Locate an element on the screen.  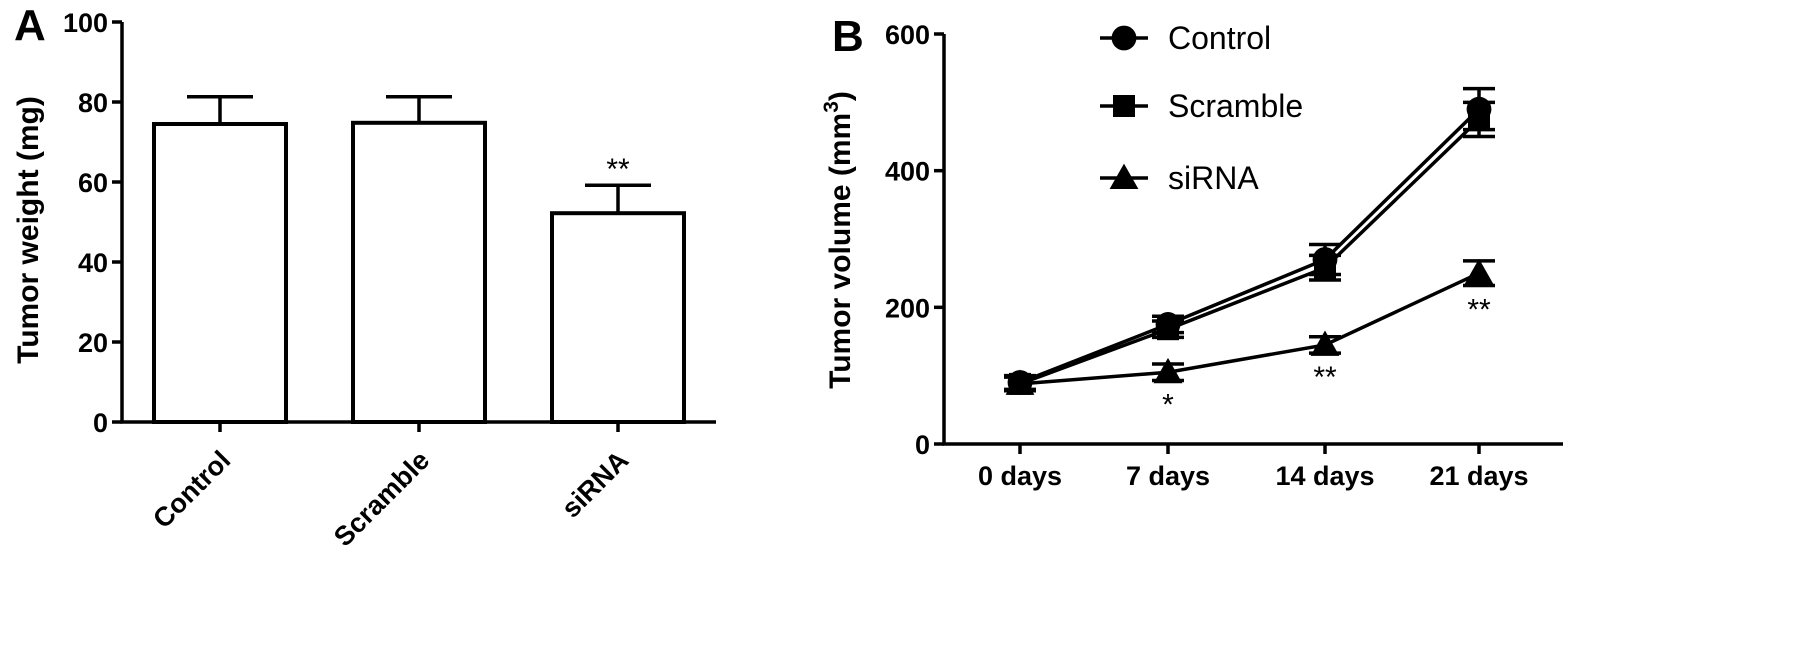
panel-b-x-tick-label: 7 days is located at coordinates (1168, 476).